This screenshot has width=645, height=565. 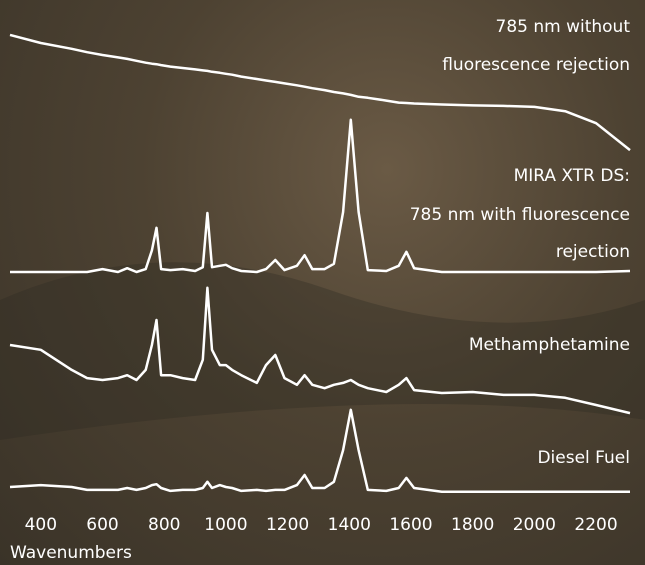 I want to click on x-tick-label: 600, so click(x=102, y=525).